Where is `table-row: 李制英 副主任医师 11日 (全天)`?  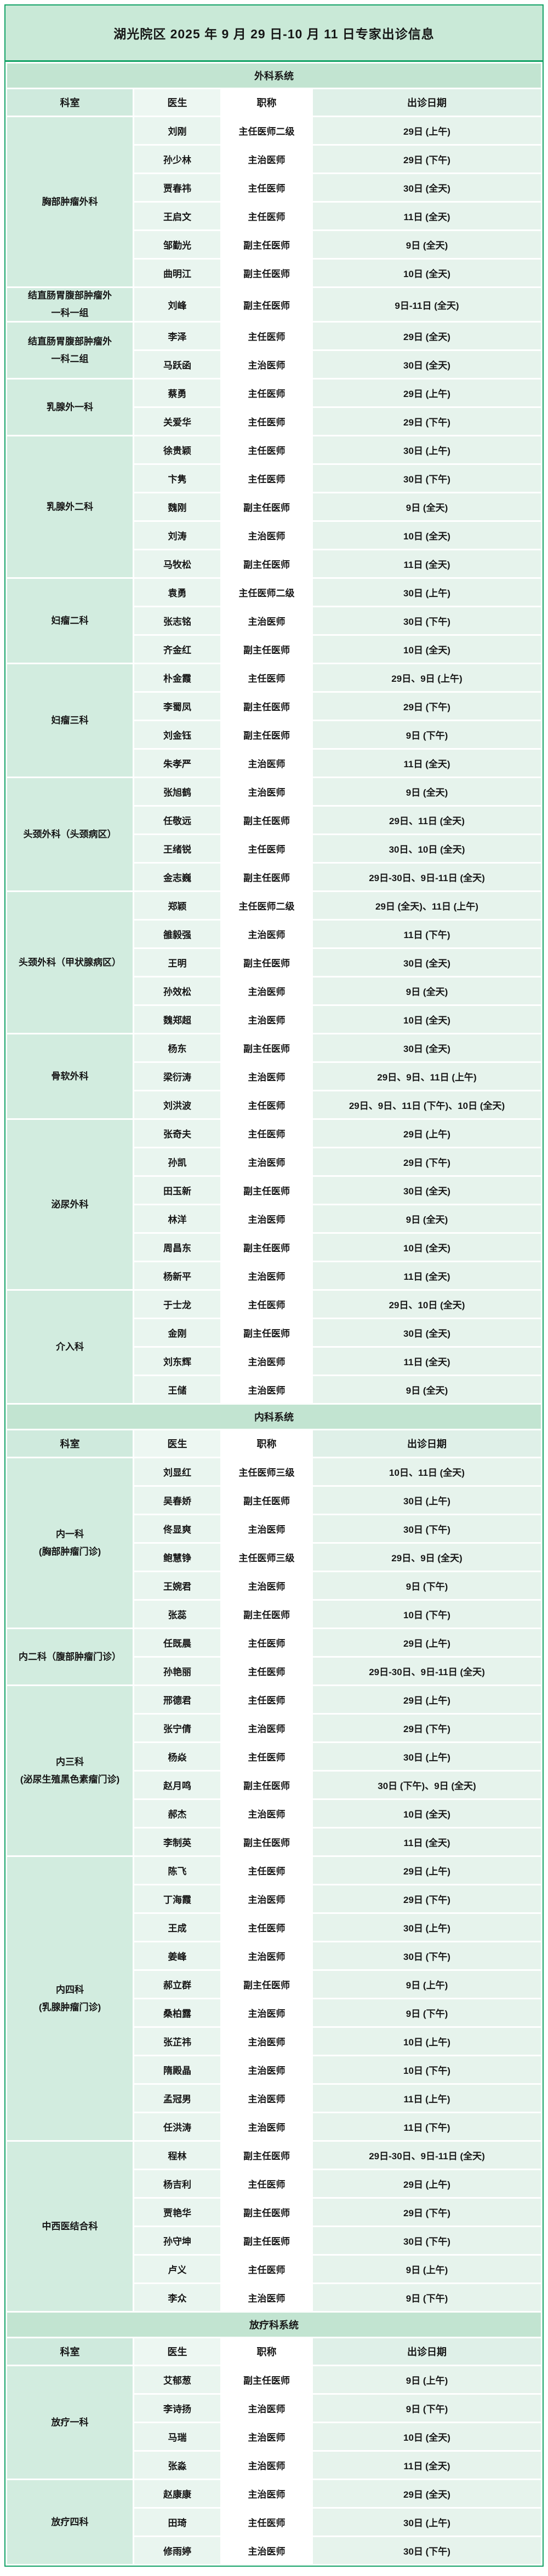 table-row: 李制英 副主任医师 11日 (全天) is located at coordinates (274, 1842).